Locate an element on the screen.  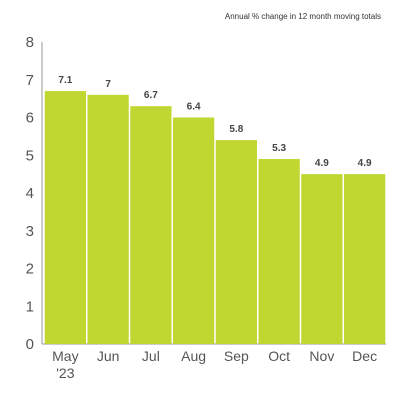
y-tick-label: 7 is located at coordinates (30, 80).